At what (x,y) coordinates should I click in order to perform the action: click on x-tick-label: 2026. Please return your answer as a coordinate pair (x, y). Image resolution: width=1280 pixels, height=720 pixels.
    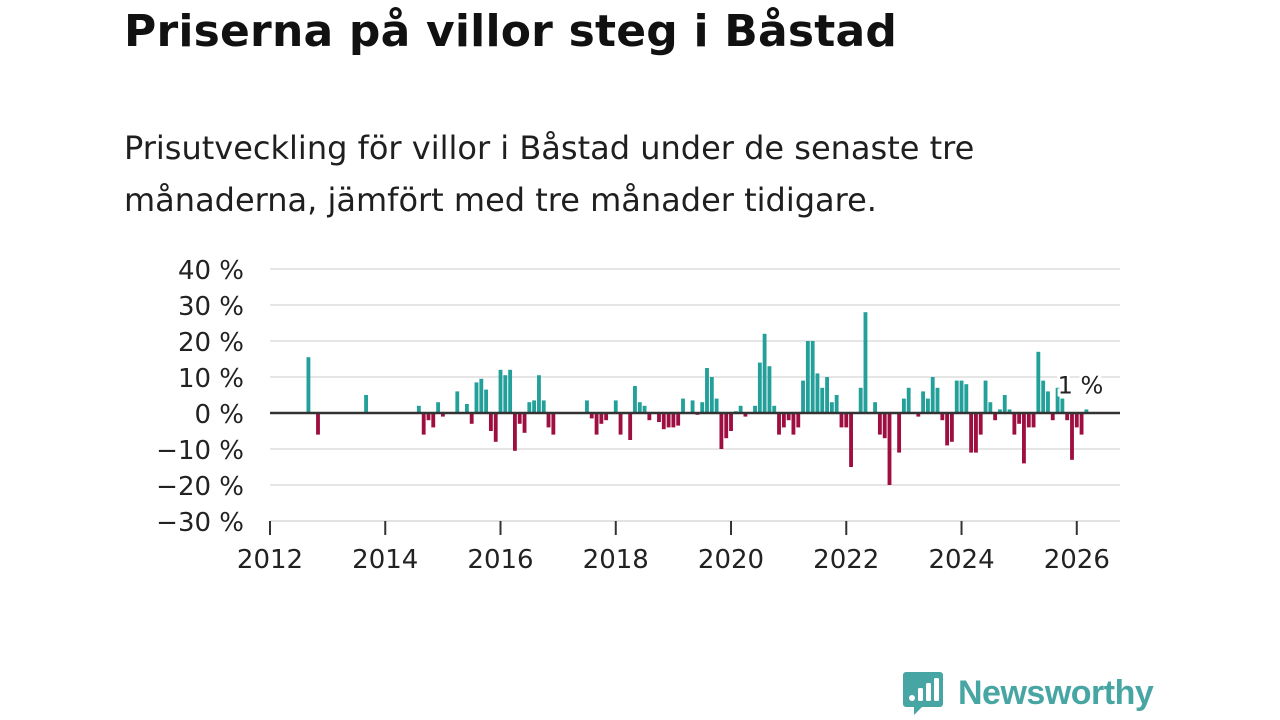
    Looking at the image, I should click on (1077, 560).